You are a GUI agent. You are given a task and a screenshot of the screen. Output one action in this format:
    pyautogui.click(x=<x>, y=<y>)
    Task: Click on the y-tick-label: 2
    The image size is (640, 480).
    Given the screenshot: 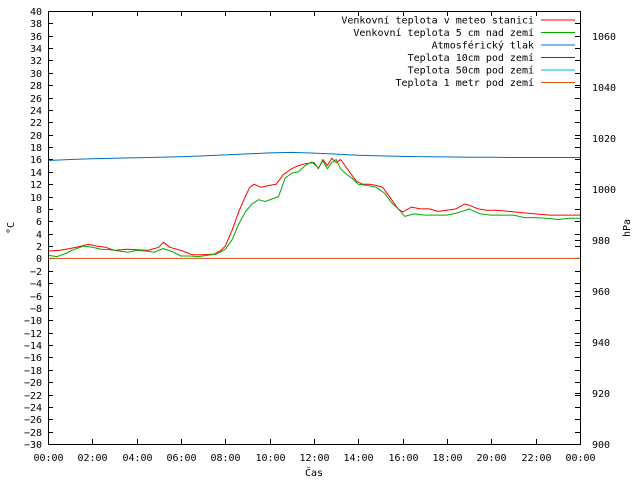 What is the action you would take?
    pyautogui.click(x=39, y=247)
    